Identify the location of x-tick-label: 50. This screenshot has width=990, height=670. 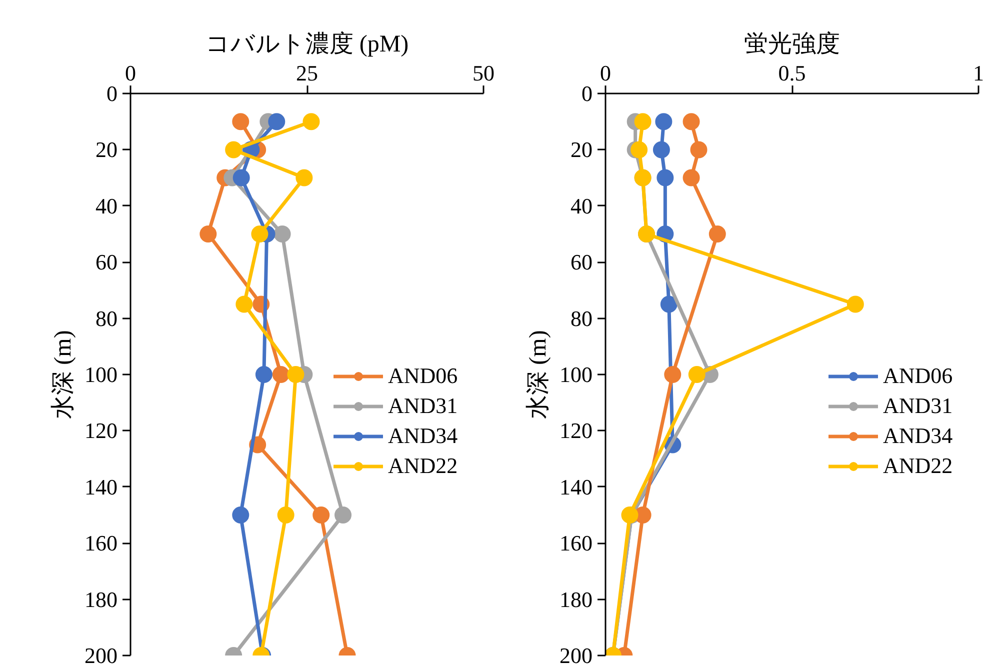
(483, 73).